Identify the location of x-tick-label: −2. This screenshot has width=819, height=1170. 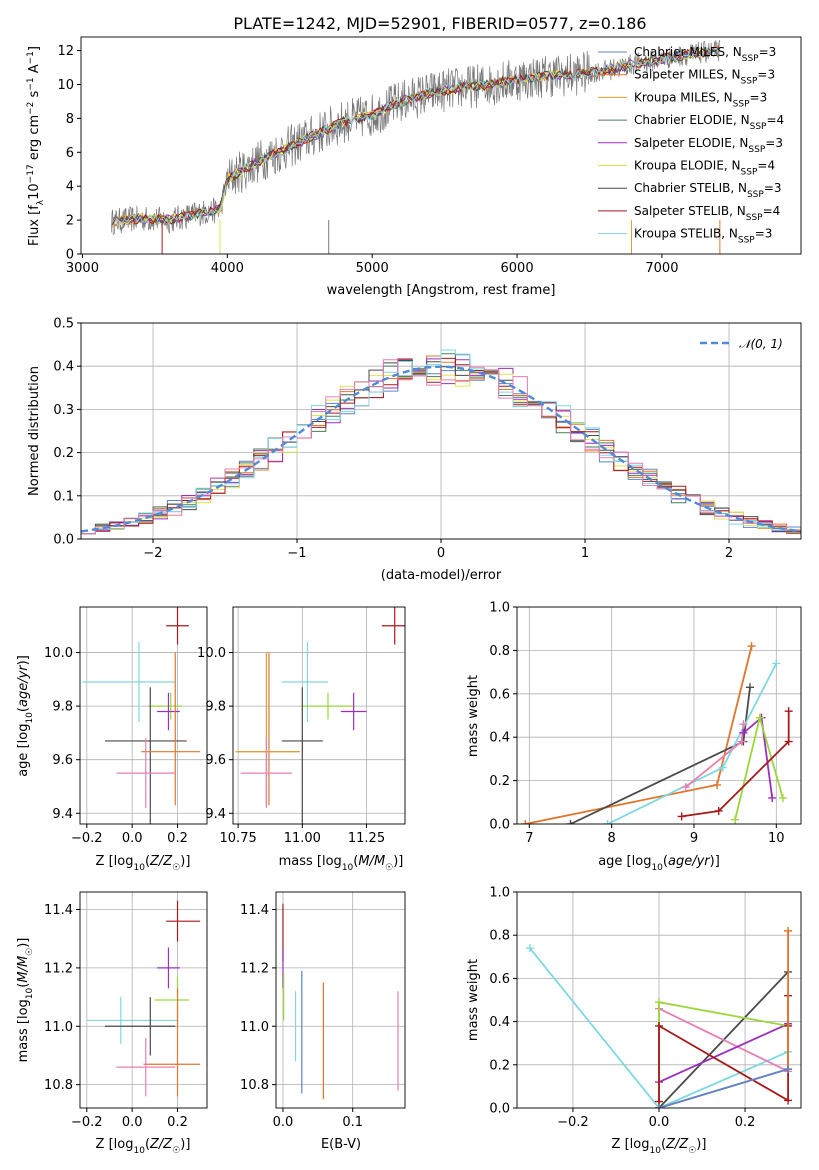
(152, 553).